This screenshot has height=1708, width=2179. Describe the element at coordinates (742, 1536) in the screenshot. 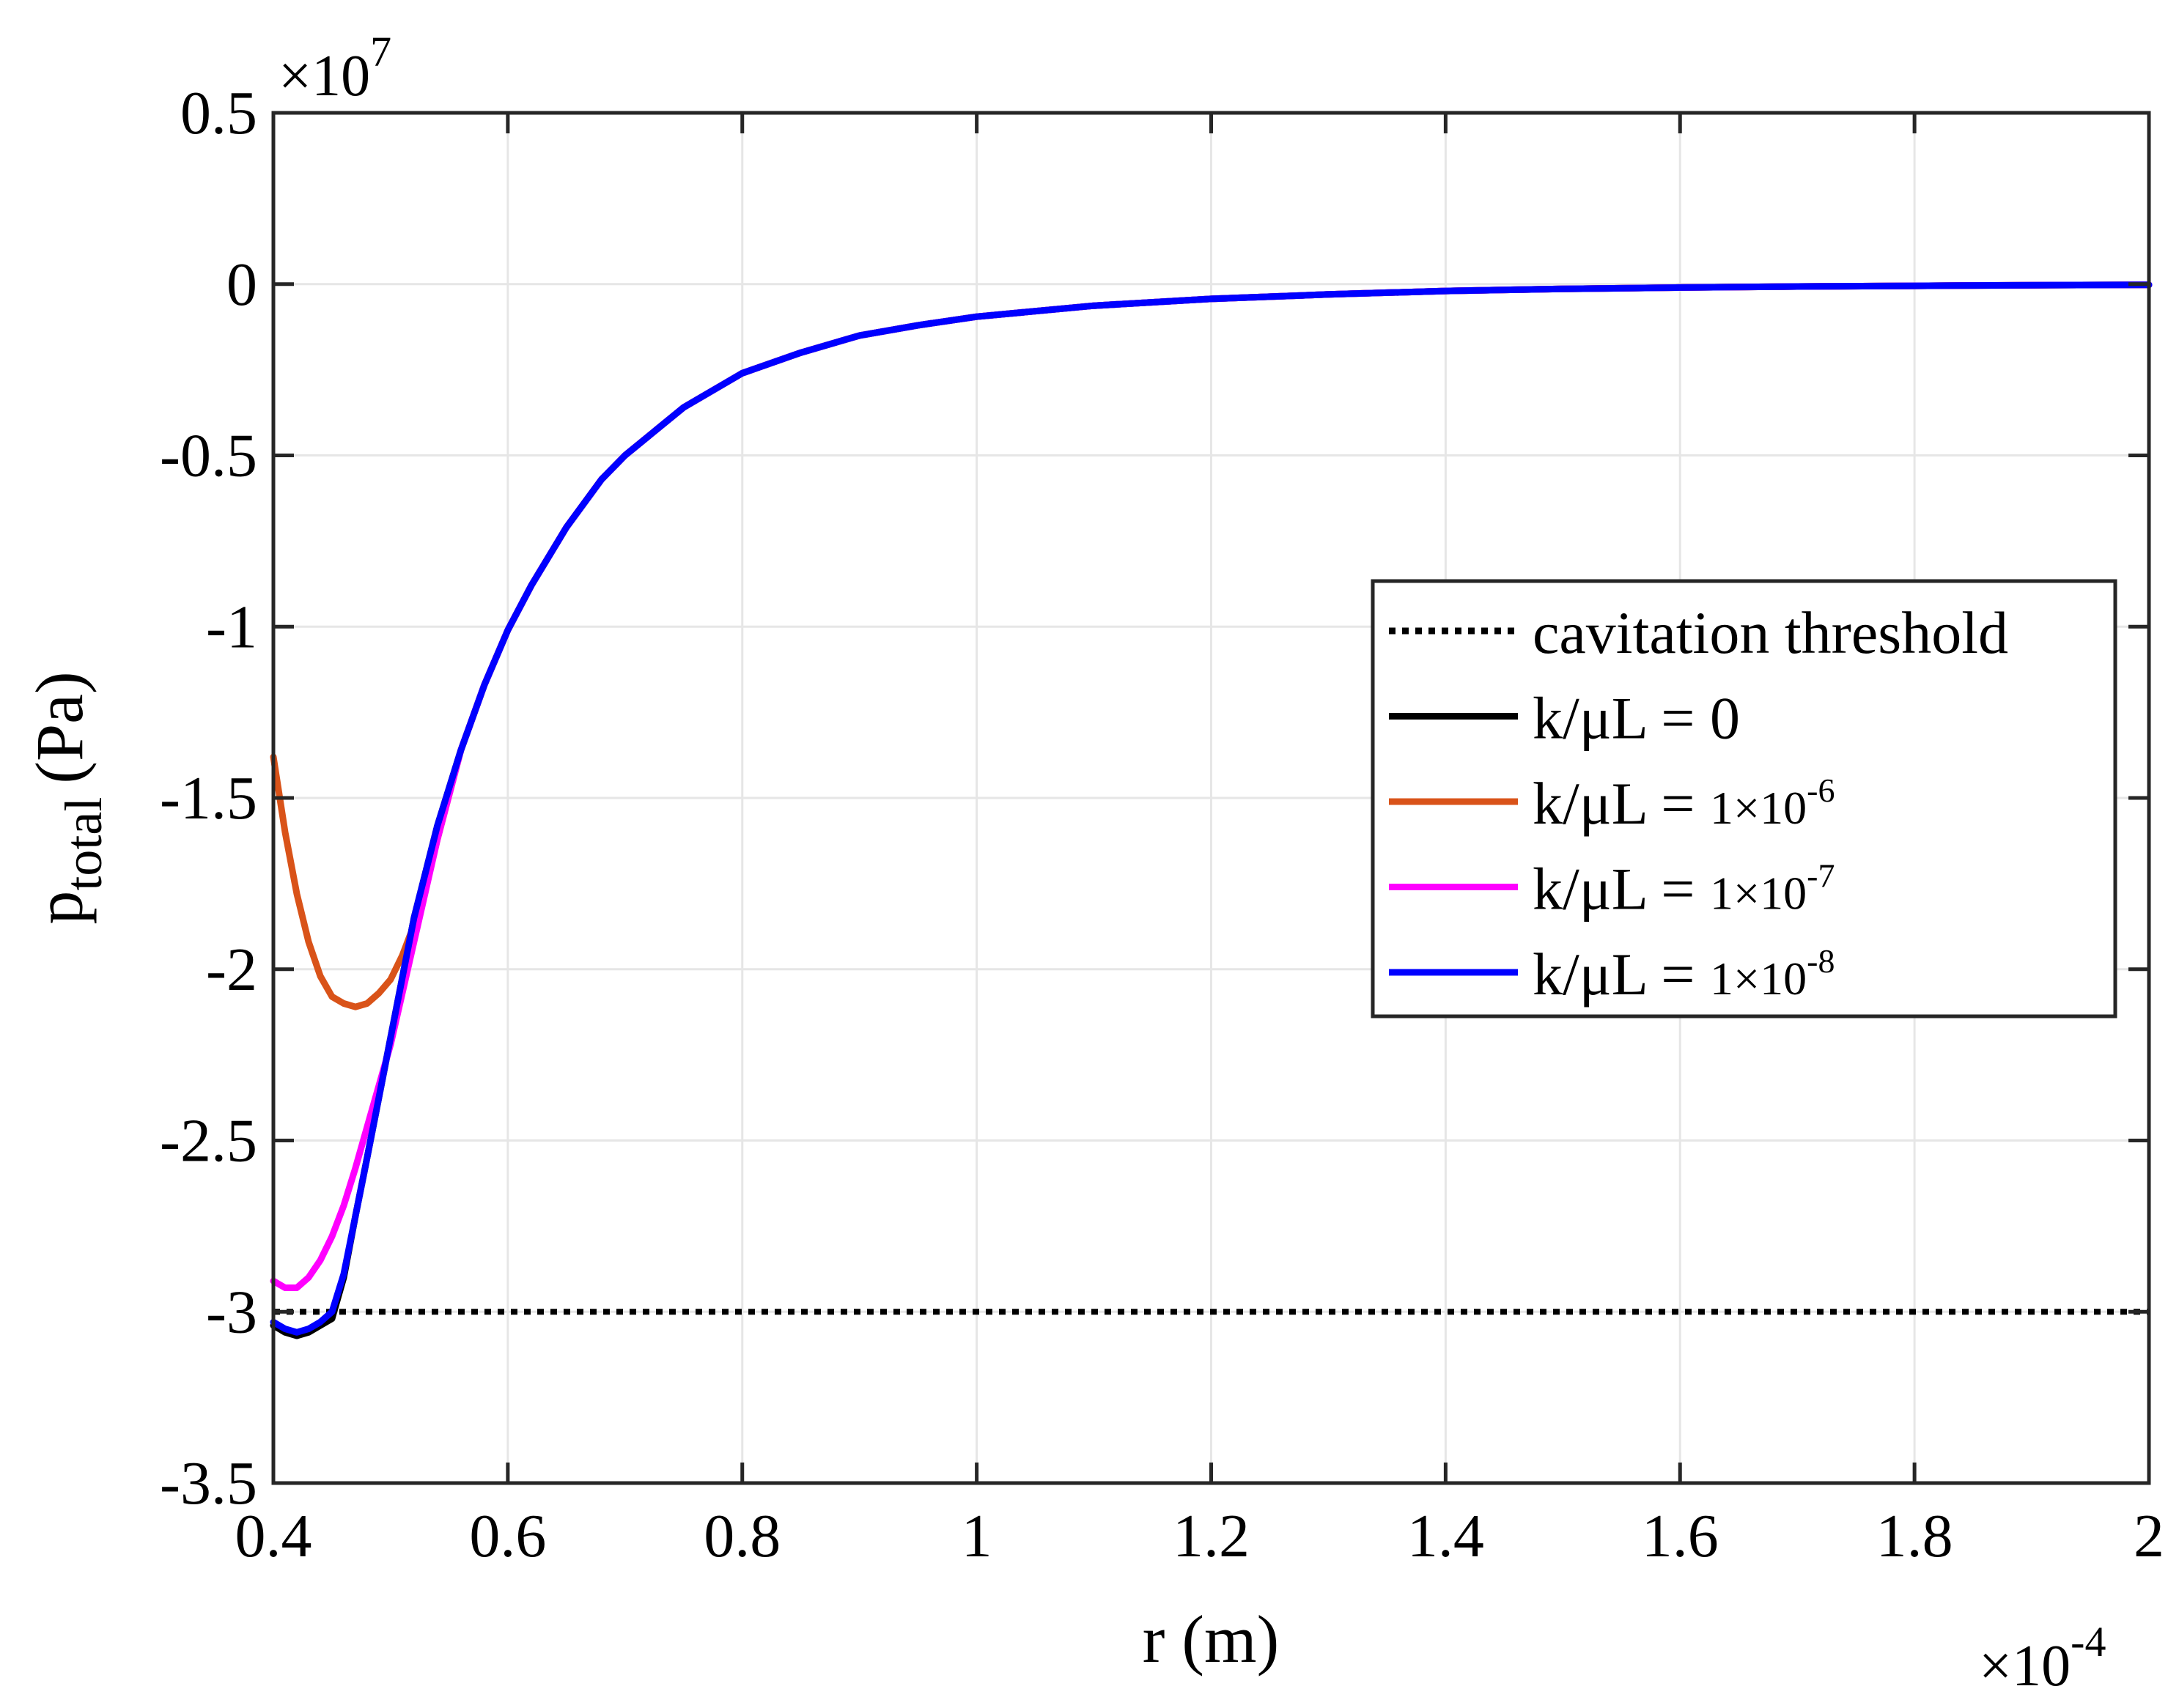

I see `x-tick-label: 0.8` at that location.